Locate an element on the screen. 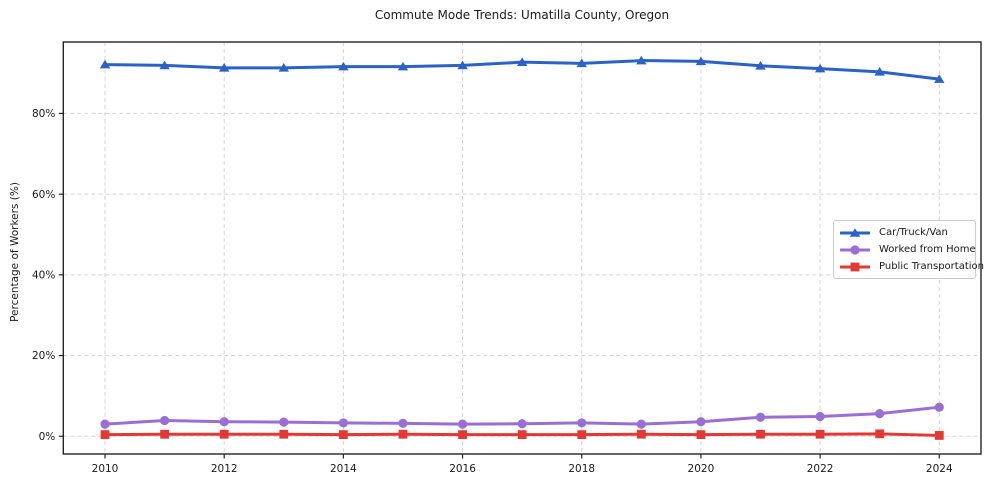 Image resolution: width=990 pixels, height=490 pixels. y-tick-label: 0% is located at coordinates (47, 437).